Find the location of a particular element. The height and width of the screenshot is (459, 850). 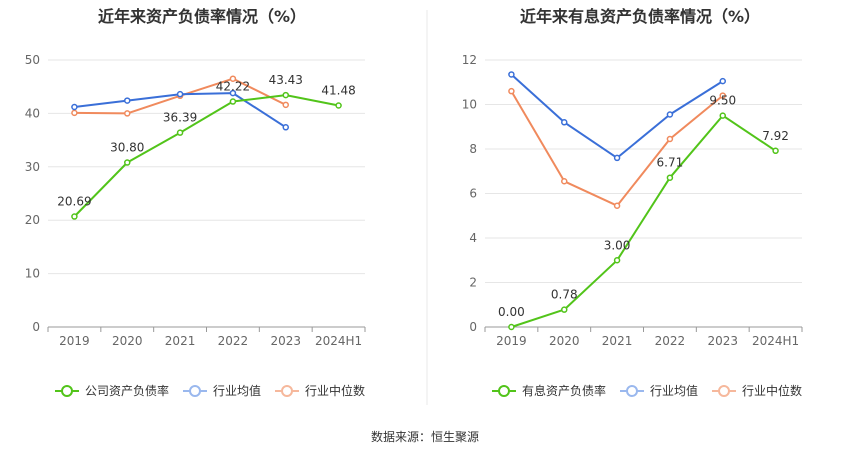

y-tick-label: 40 is located at coordinates (32, 113).